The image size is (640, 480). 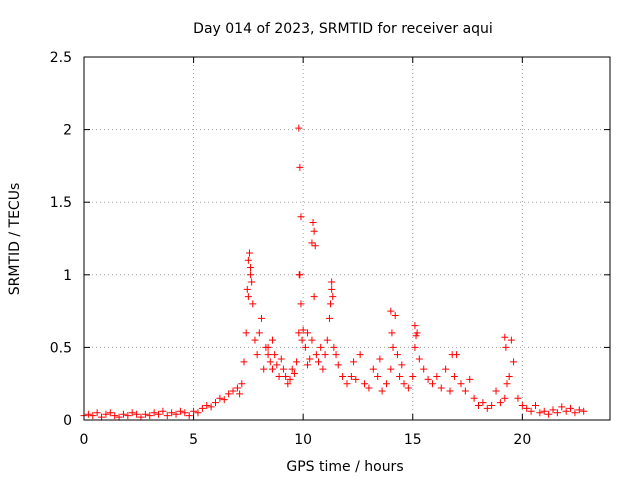 What do you see at coordinates (61, 58) in the screenshot?
I see `y-tick-label: 2.5` at bounding box center [61, 58].